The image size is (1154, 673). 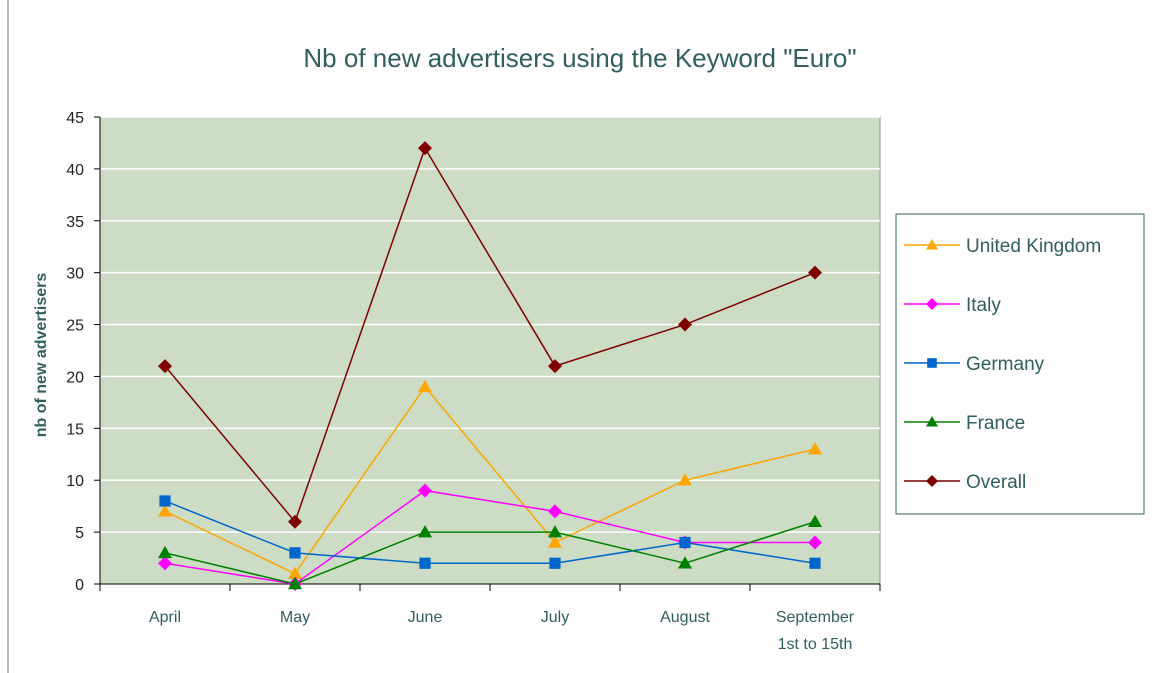 What do you see at coordinates (75, 170) in the screenshot?
I see `y-tick-label: 40` at bounding box center [75, 170].